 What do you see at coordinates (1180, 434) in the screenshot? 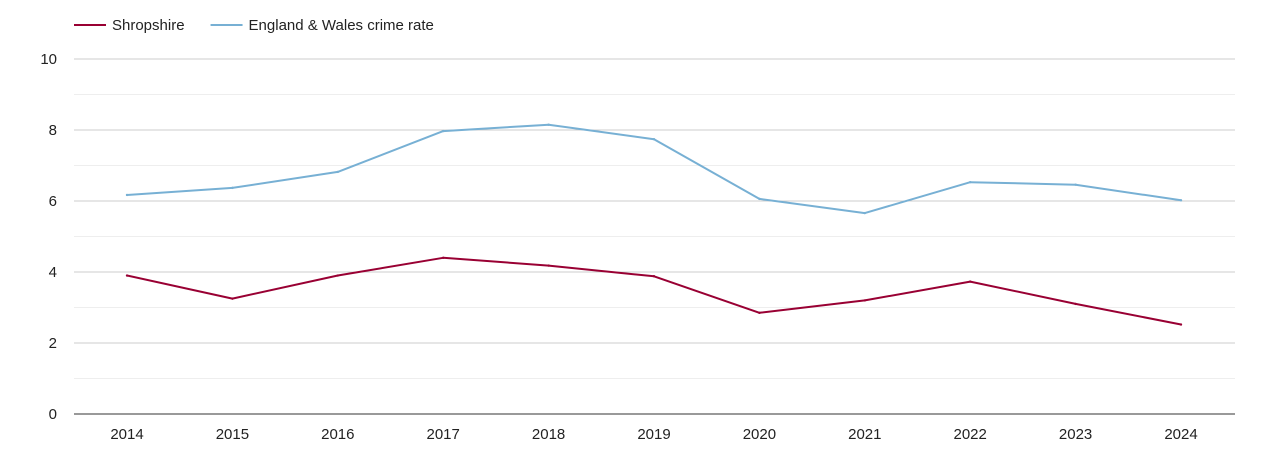
I see `x-tick-label: 2024` at bounding box center [1180, 434].